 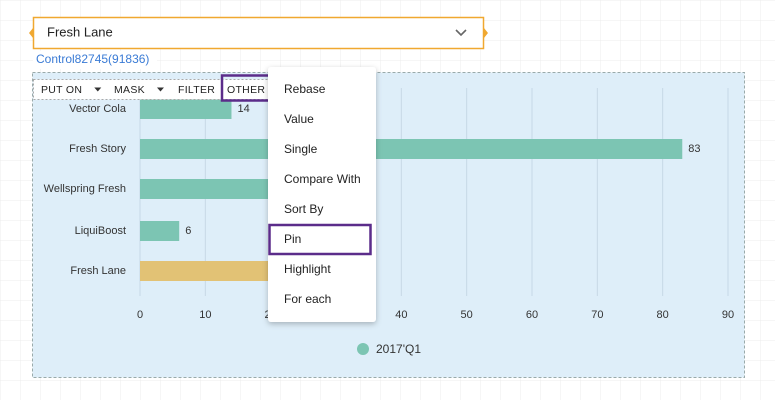 I want to click on value-label: 6, so click(x=188, y=231).